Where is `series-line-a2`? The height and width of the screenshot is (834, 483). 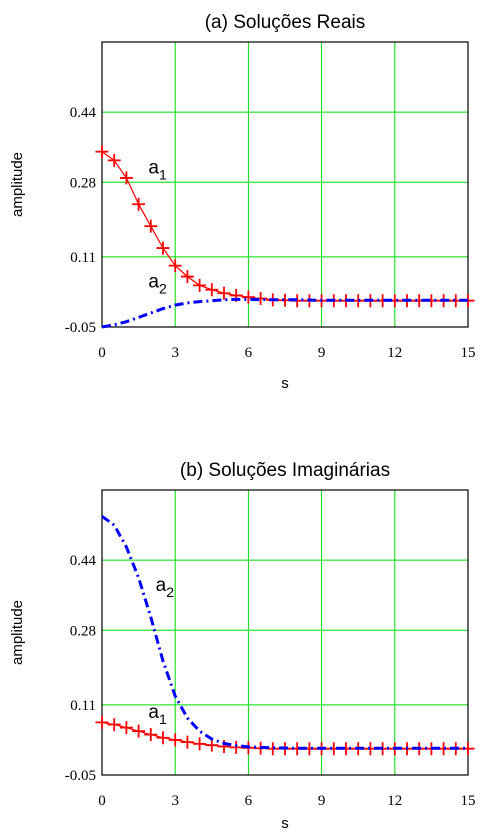 series-line-a2 is located at coordinates (284, 313).